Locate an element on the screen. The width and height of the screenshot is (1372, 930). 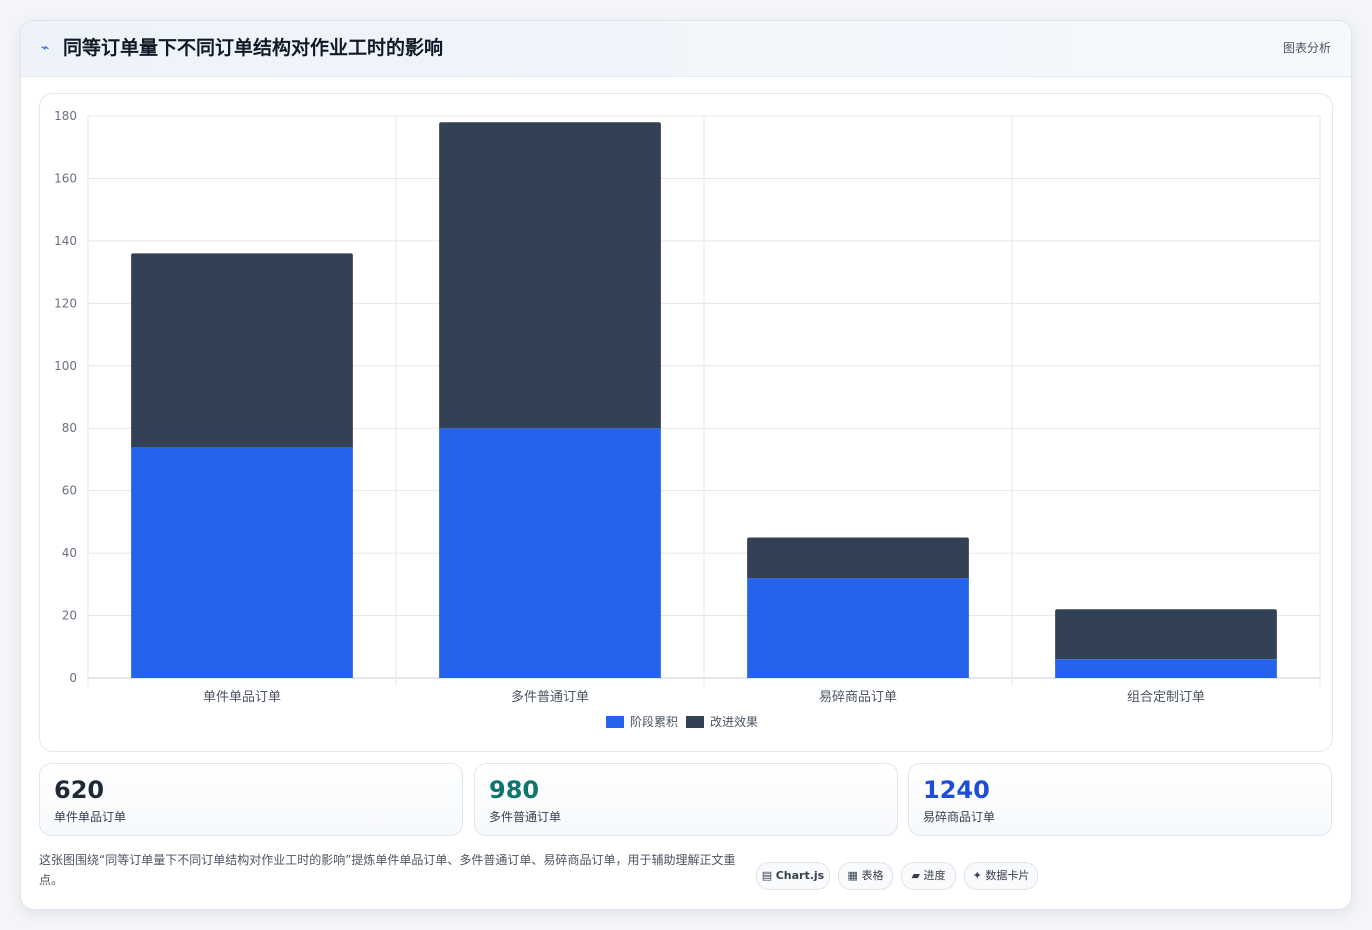
tag-table: ▦ 表格 is located at coordinates (865, 876).